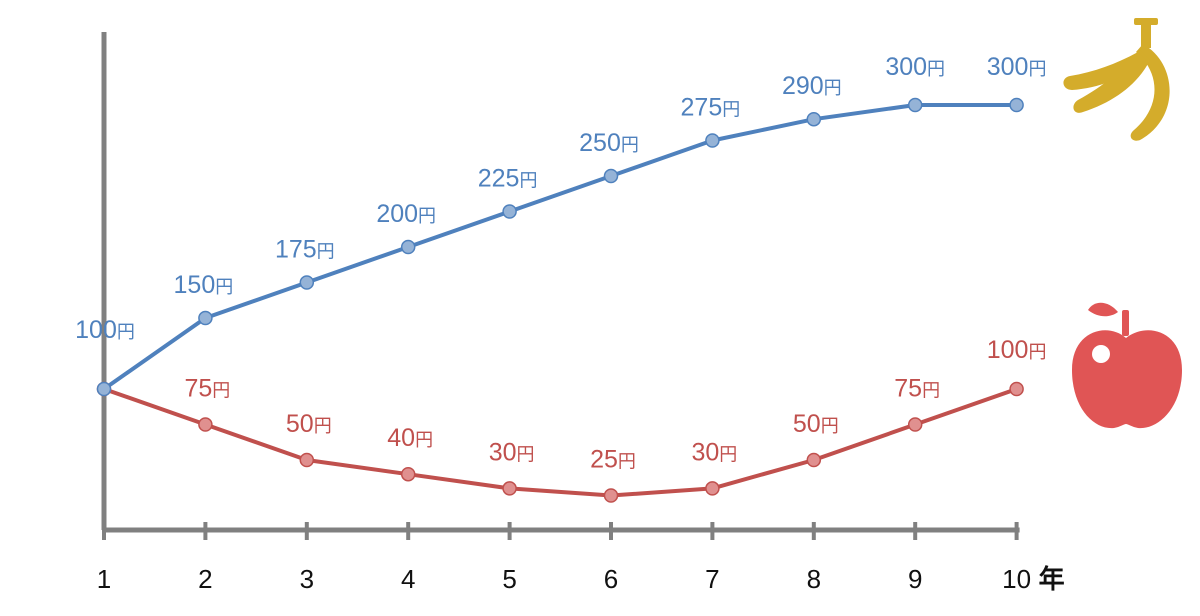 Image resolution: width=1200 pixels, height=616 pixels. Describe the element at coordinates (812, 86) in the screenshot. I see `banana-data-label: 290円` at that location.